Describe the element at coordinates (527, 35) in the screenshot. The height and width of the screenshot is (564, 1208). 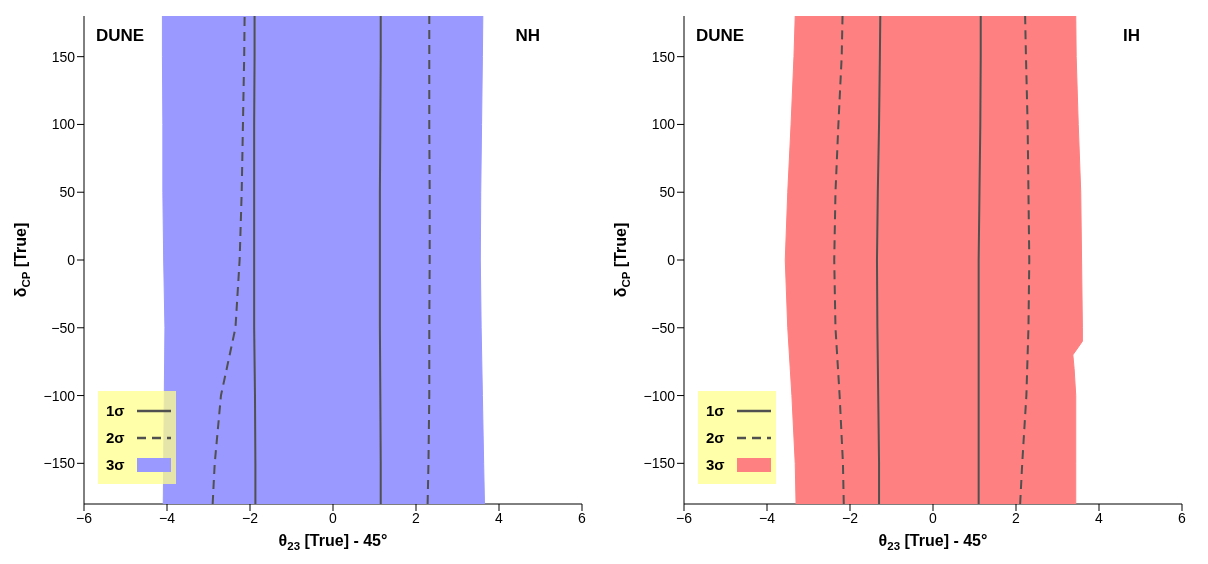
I see `annotation: NH` at that location.